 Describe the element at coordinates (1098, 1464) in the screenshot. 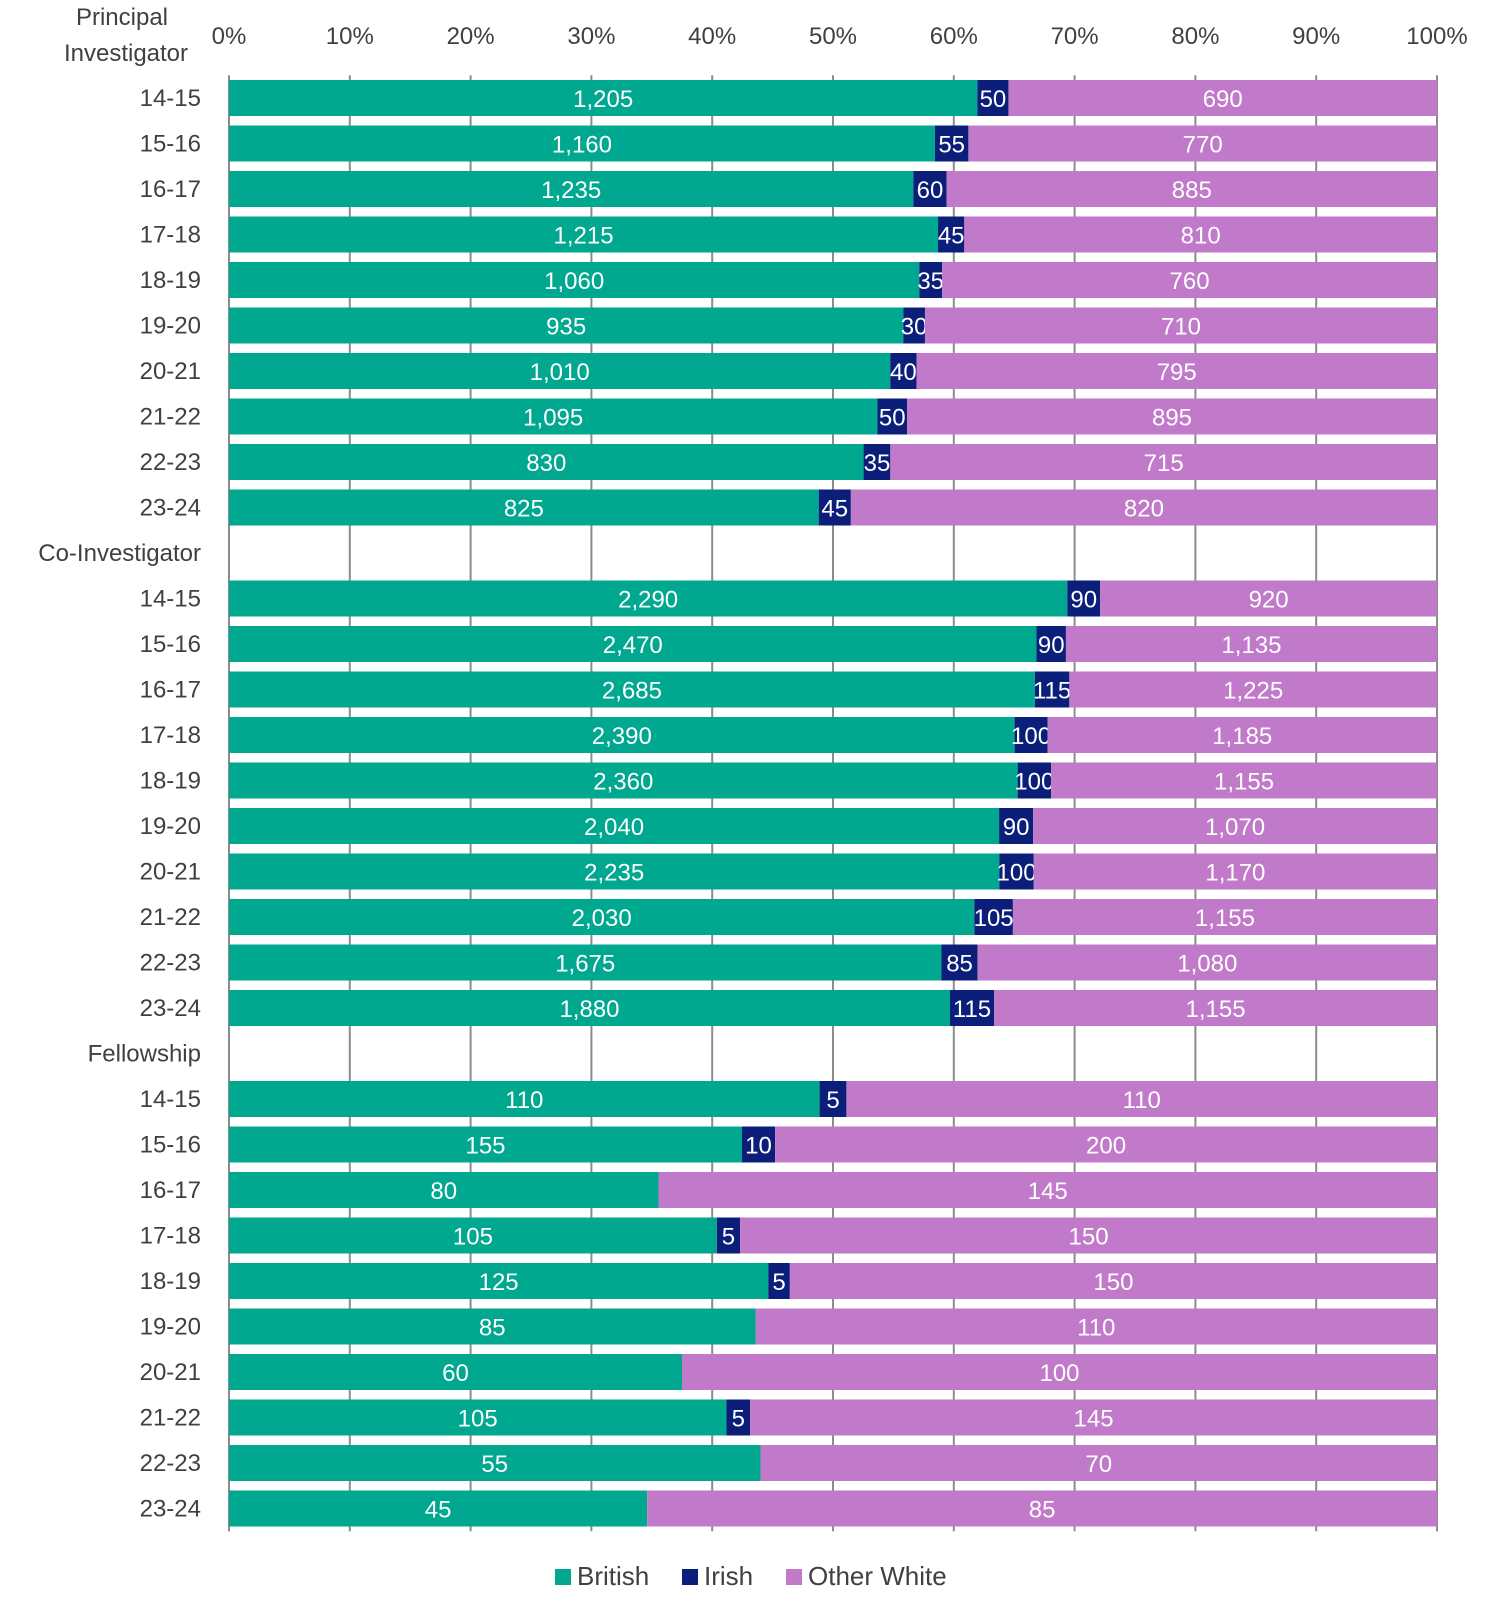

I see `data-label: 70` at that location.